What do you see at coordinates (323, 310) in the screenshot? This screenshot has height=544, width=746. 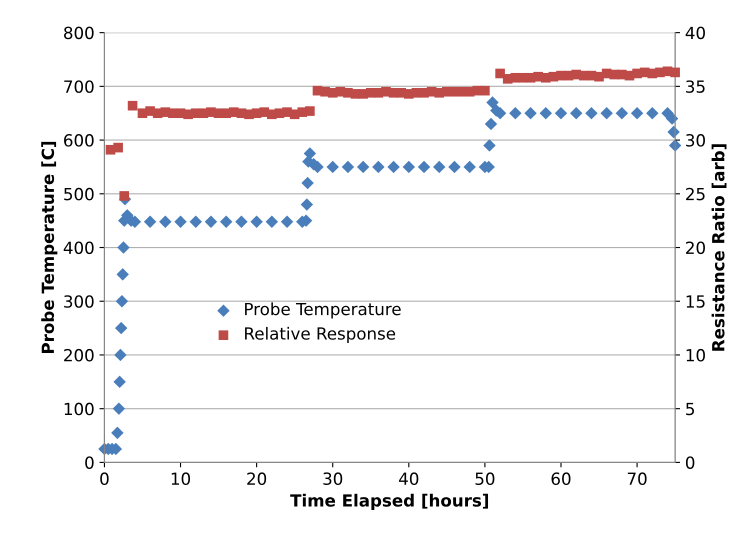 I see `legend-label: Probe Temperature` at bounding box center [323, 310].